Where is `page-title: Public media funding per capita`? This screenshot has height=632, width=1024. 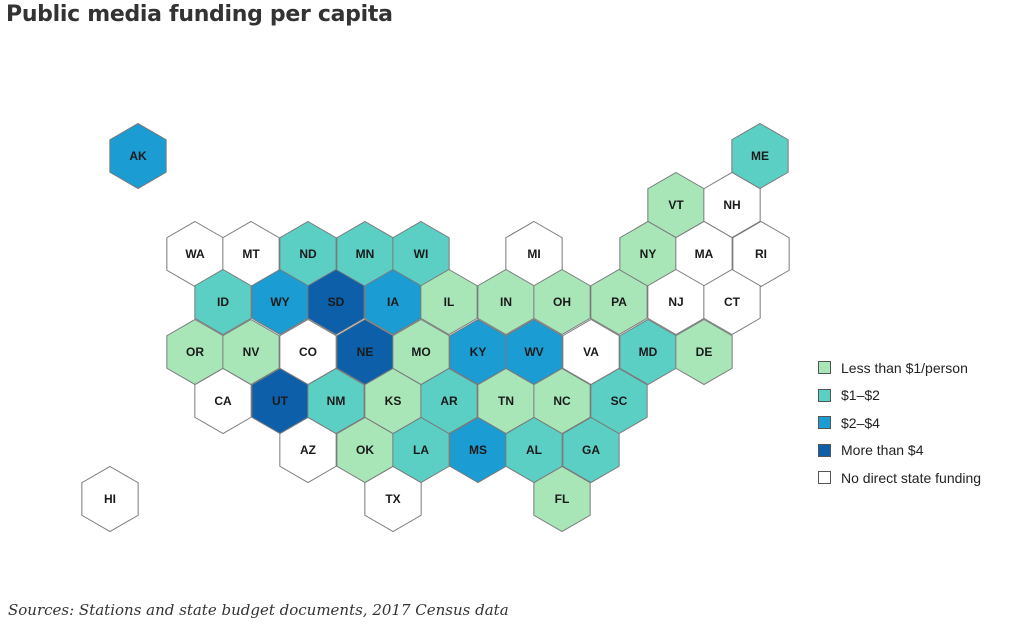
page-title: Public media funding per capita is located at coordinates (199, 14).